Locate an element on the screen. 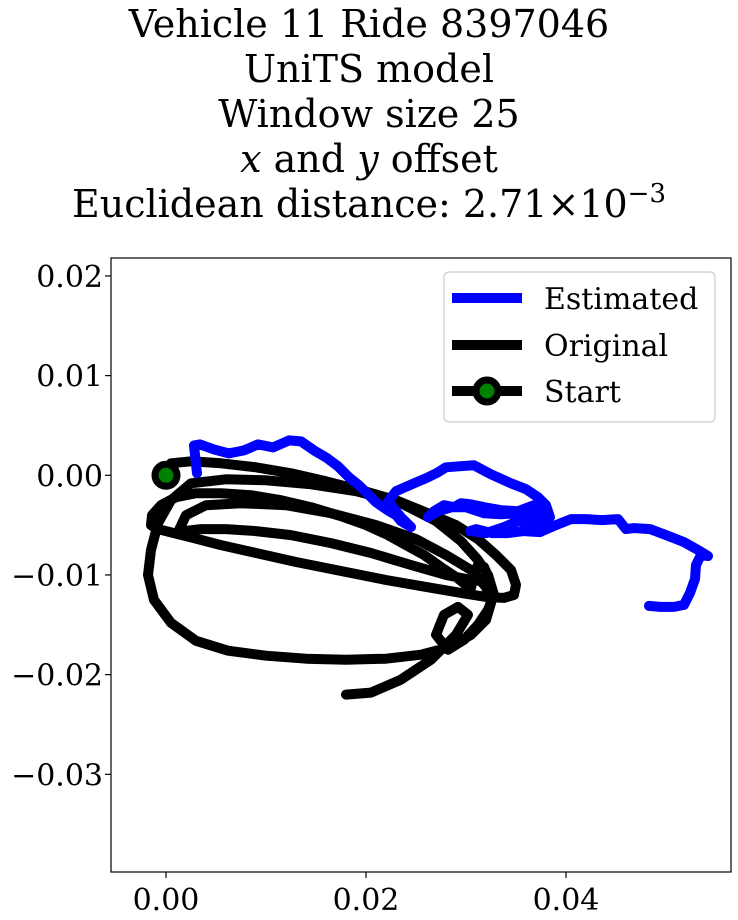 This screenshot has width=738, height=920. title-and: and is located at coordinates (309, 159).